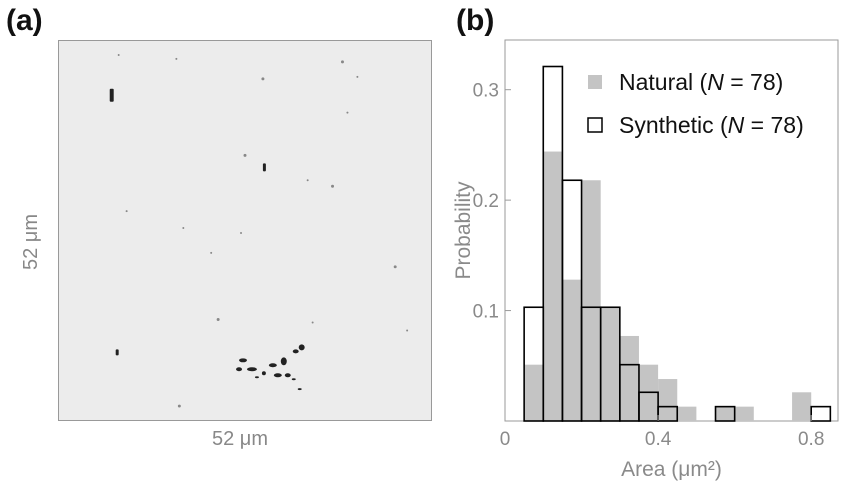 The height and width of the screenshot is (492, 844). What do you see at coordinates (486, 201) in the screenshot?
I see `y-tick-label-1: 0.2` at bounding box center [486, 201].